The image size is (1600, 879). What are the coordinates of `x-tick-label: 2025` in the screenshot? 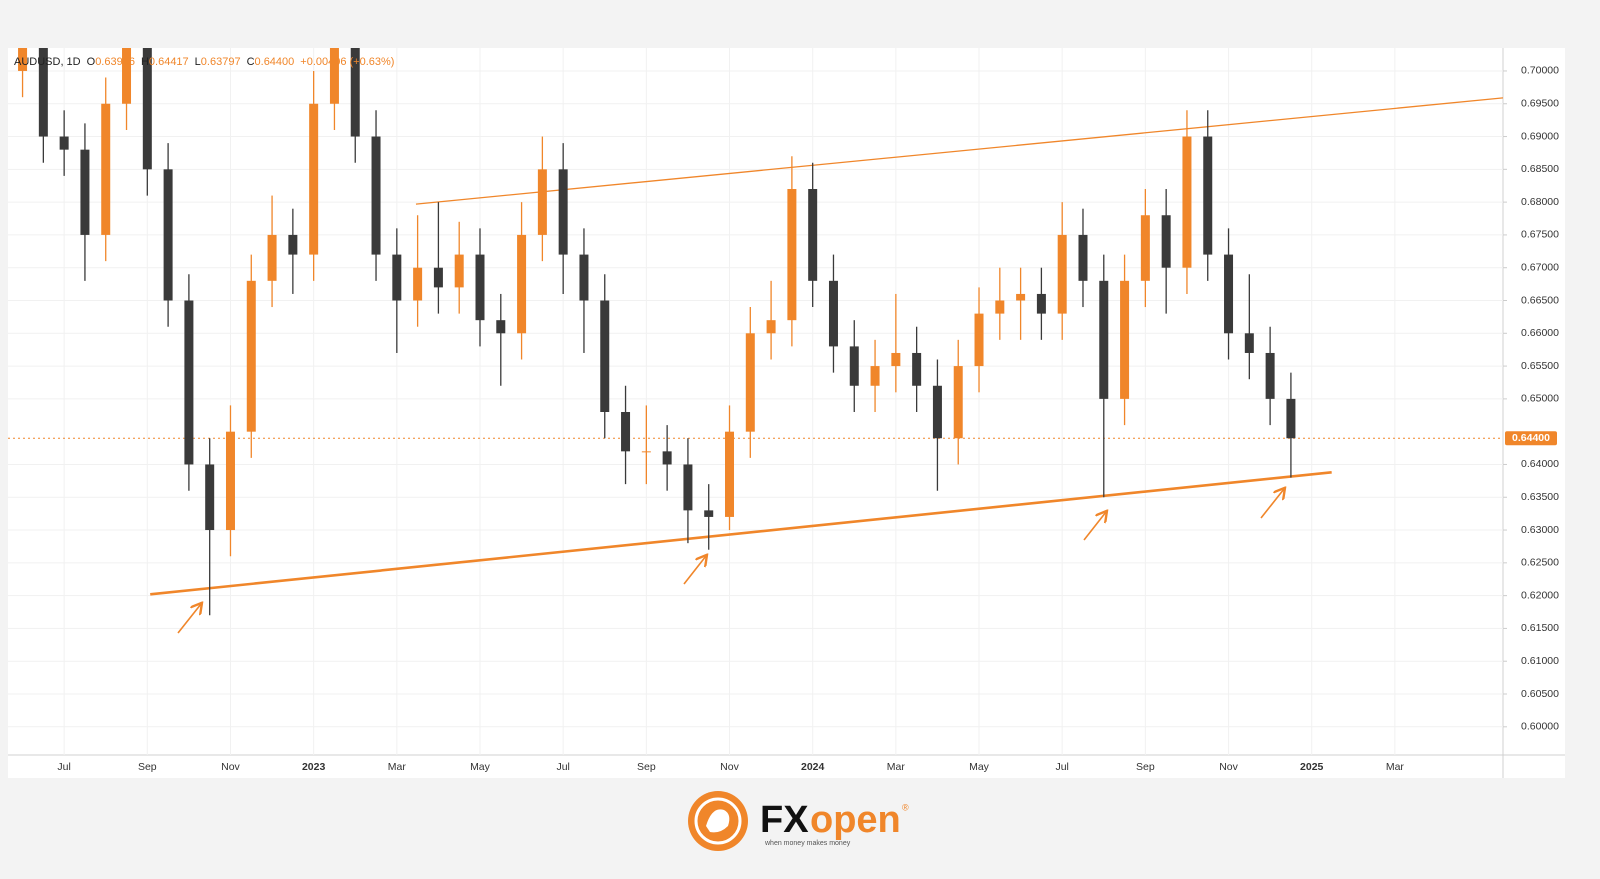 It's located at (1312, 767).